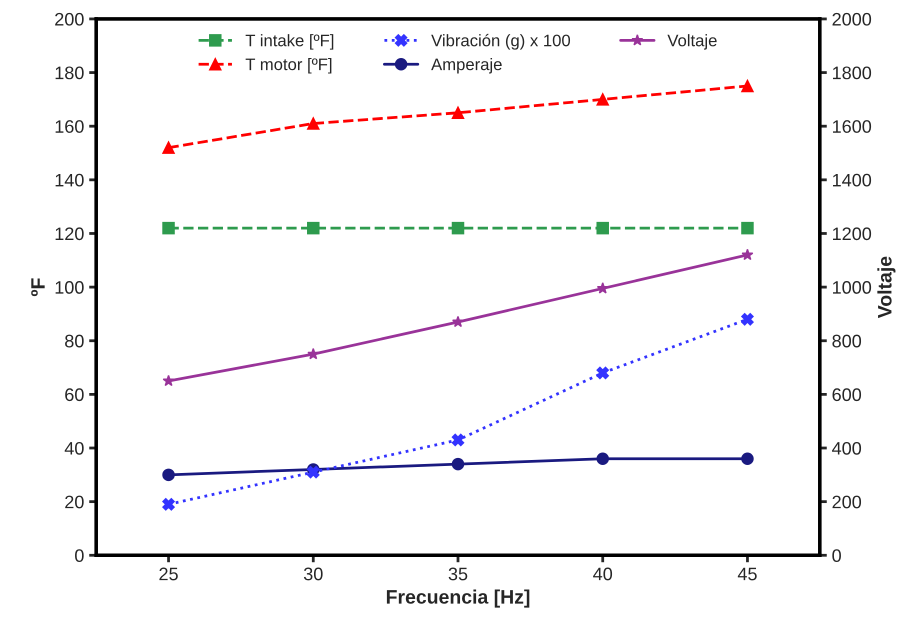 The image size is (916, 631). Describe the element at coordinates (886, 287) in the screenshot. I see `y2-axis-title: Voltaje` at that location.